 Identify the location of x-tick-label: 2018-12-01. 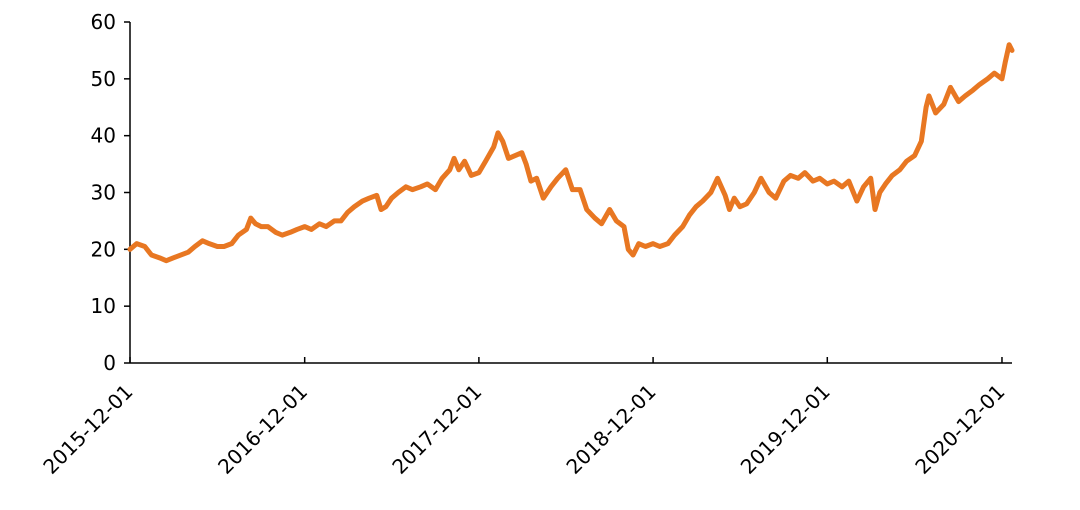
(610, 429).